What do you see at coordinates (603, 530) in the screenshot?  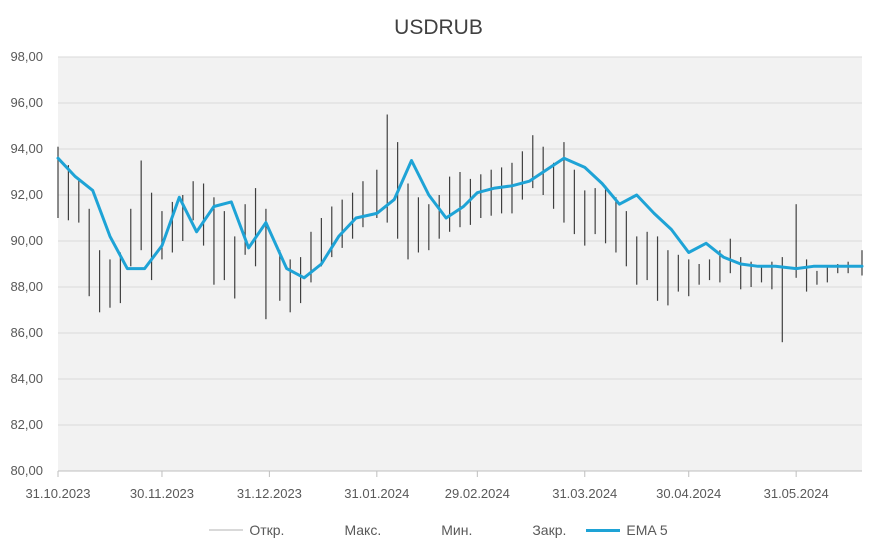 I see `legend-swatch-ema` at bounding box center [603, 530].